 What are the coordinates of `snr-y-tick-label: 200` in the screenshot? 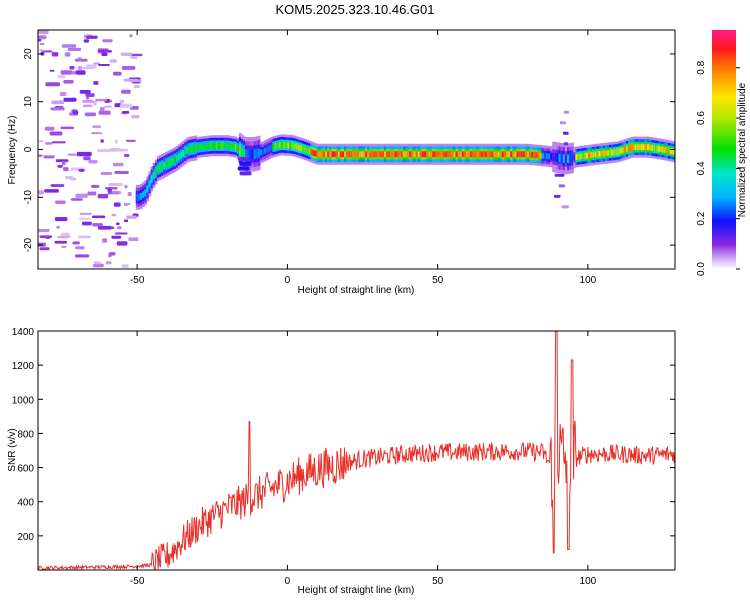 It's located at (25, 537).